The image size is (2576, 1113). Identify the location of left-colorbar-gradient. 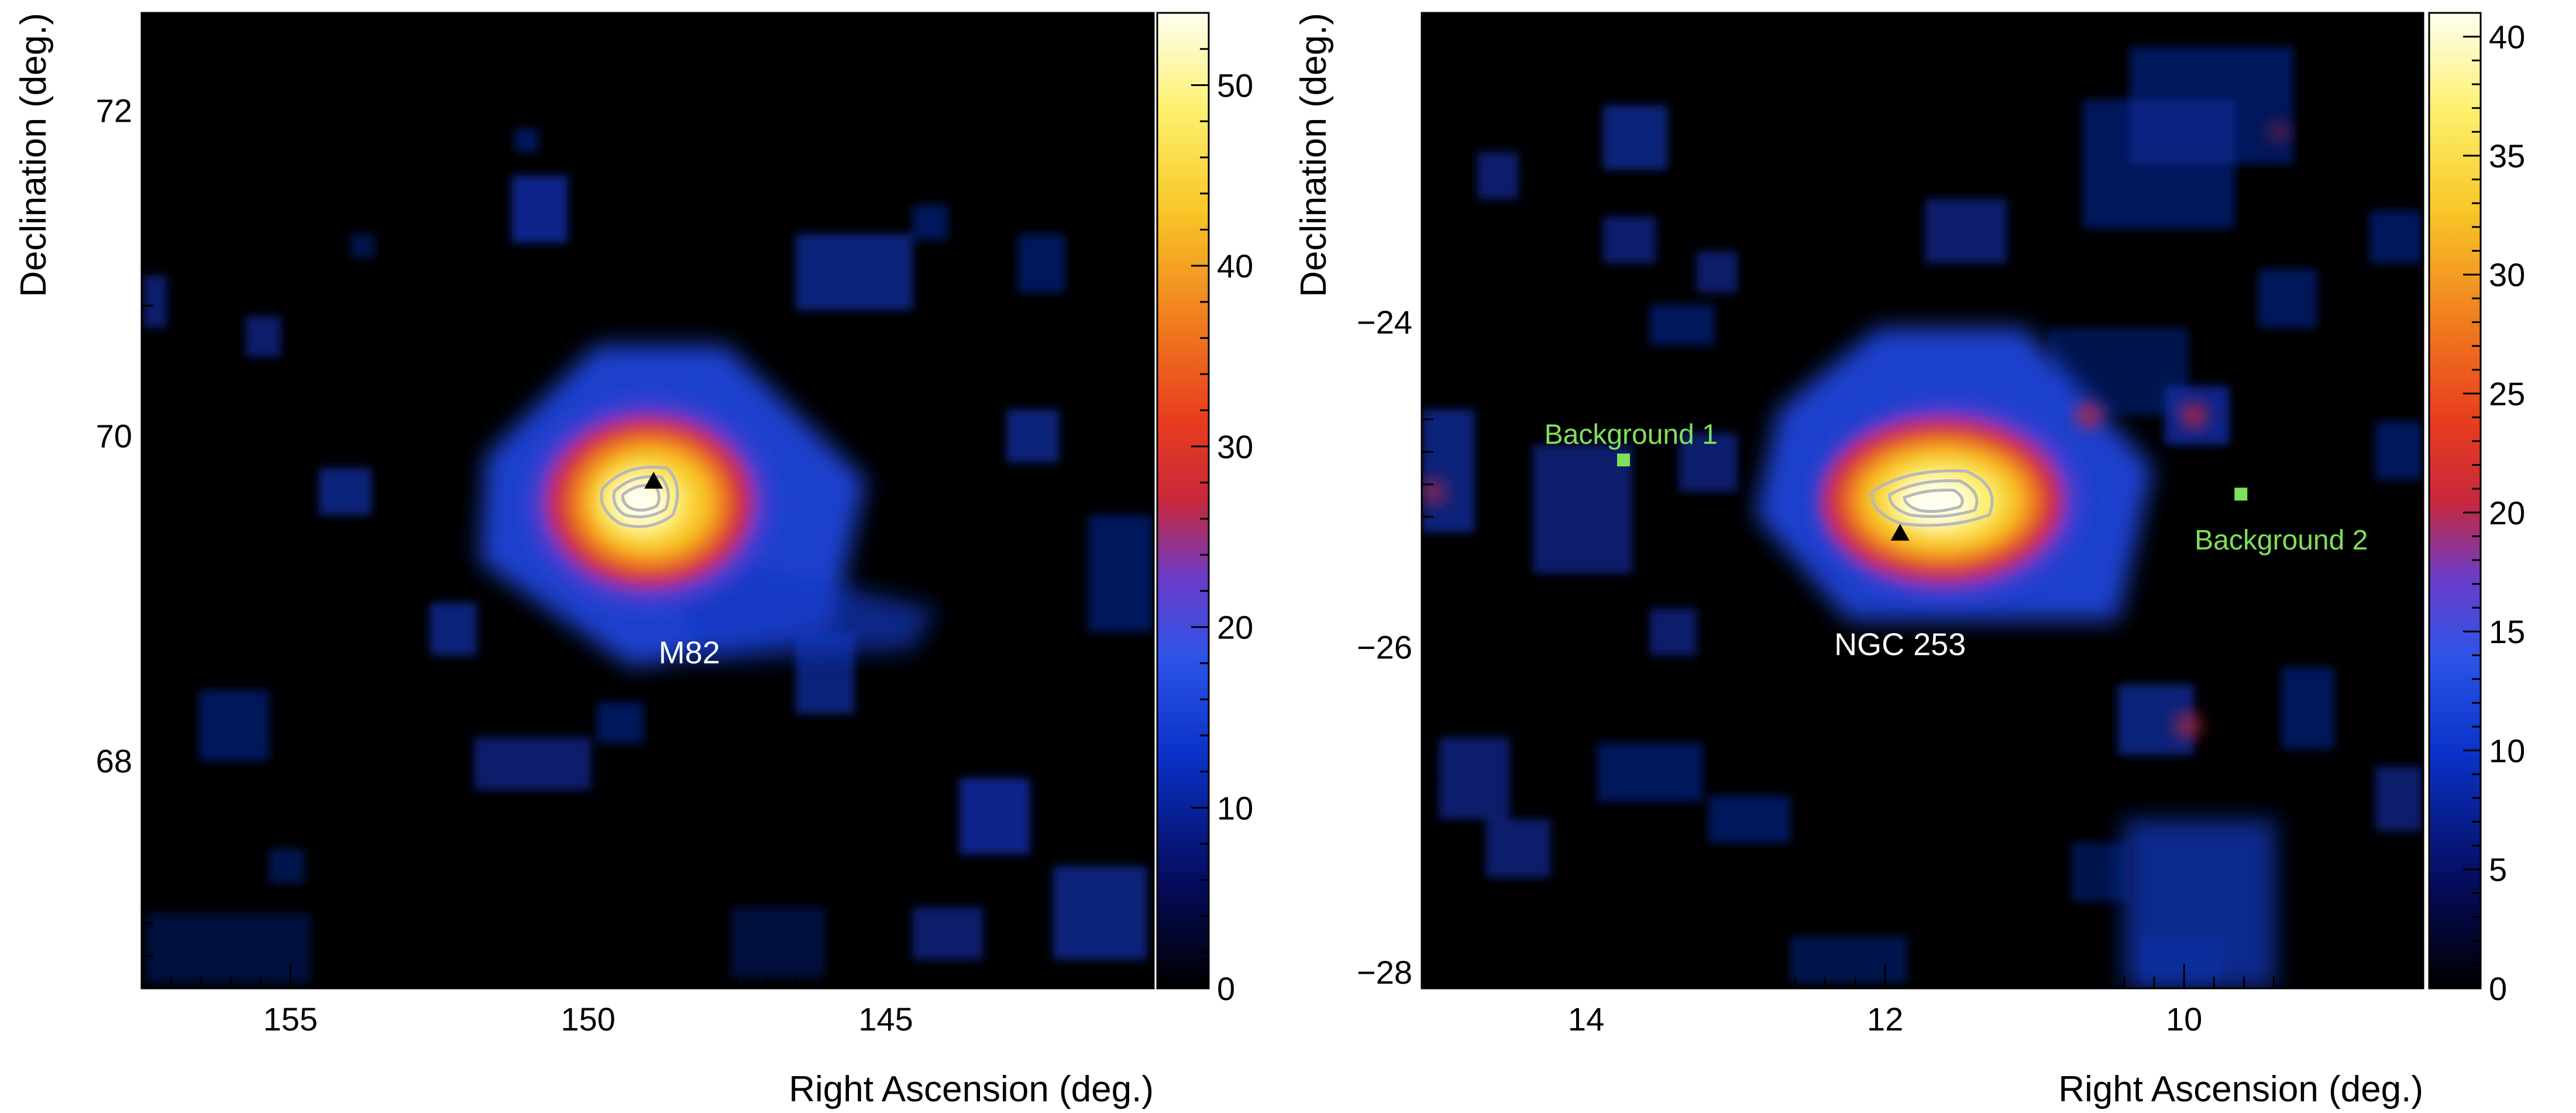
(1183, 500).